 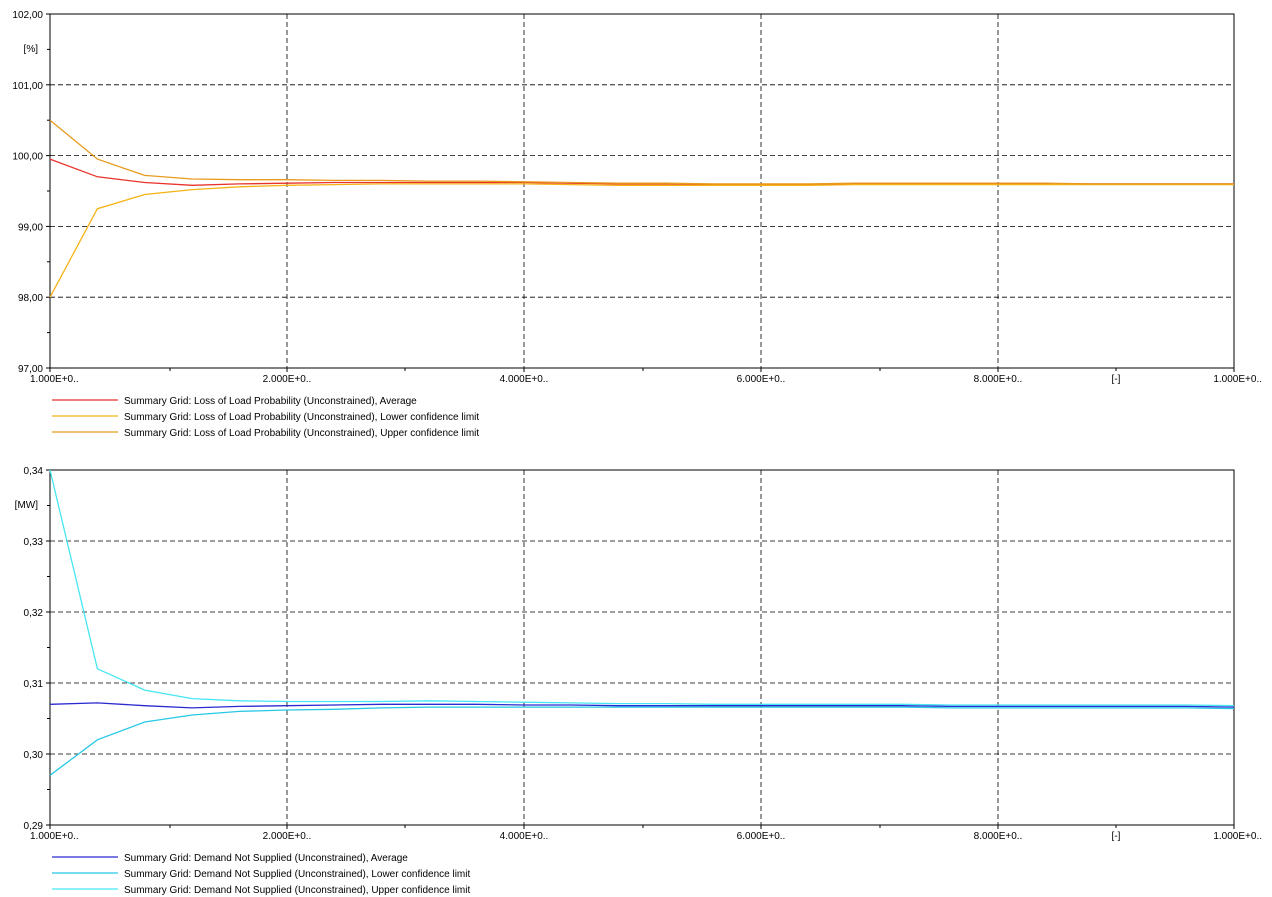 What do you see at coordinates (27, 505) in the screenshot?
I see `y-unit-label: [MW]` at bounding box center [27, 505].